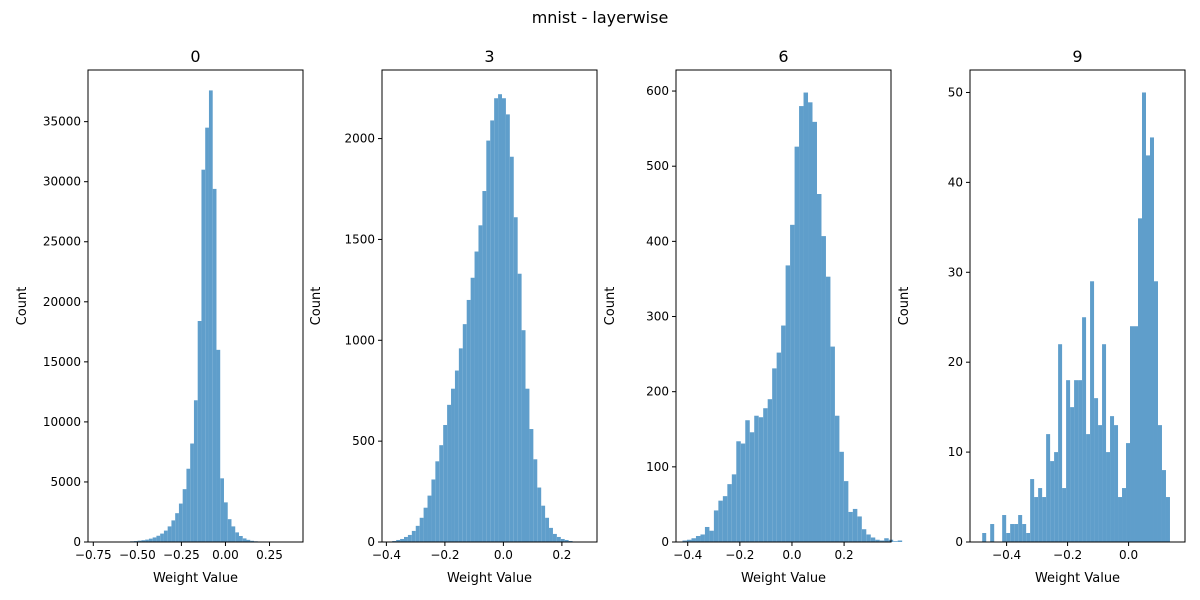 The height and width of the screenshot is (600, 1200). What do you see at coordinates (657, 317) in the screenshot?
I see `y-tick-label: 300` at bounding box center [657, 317].